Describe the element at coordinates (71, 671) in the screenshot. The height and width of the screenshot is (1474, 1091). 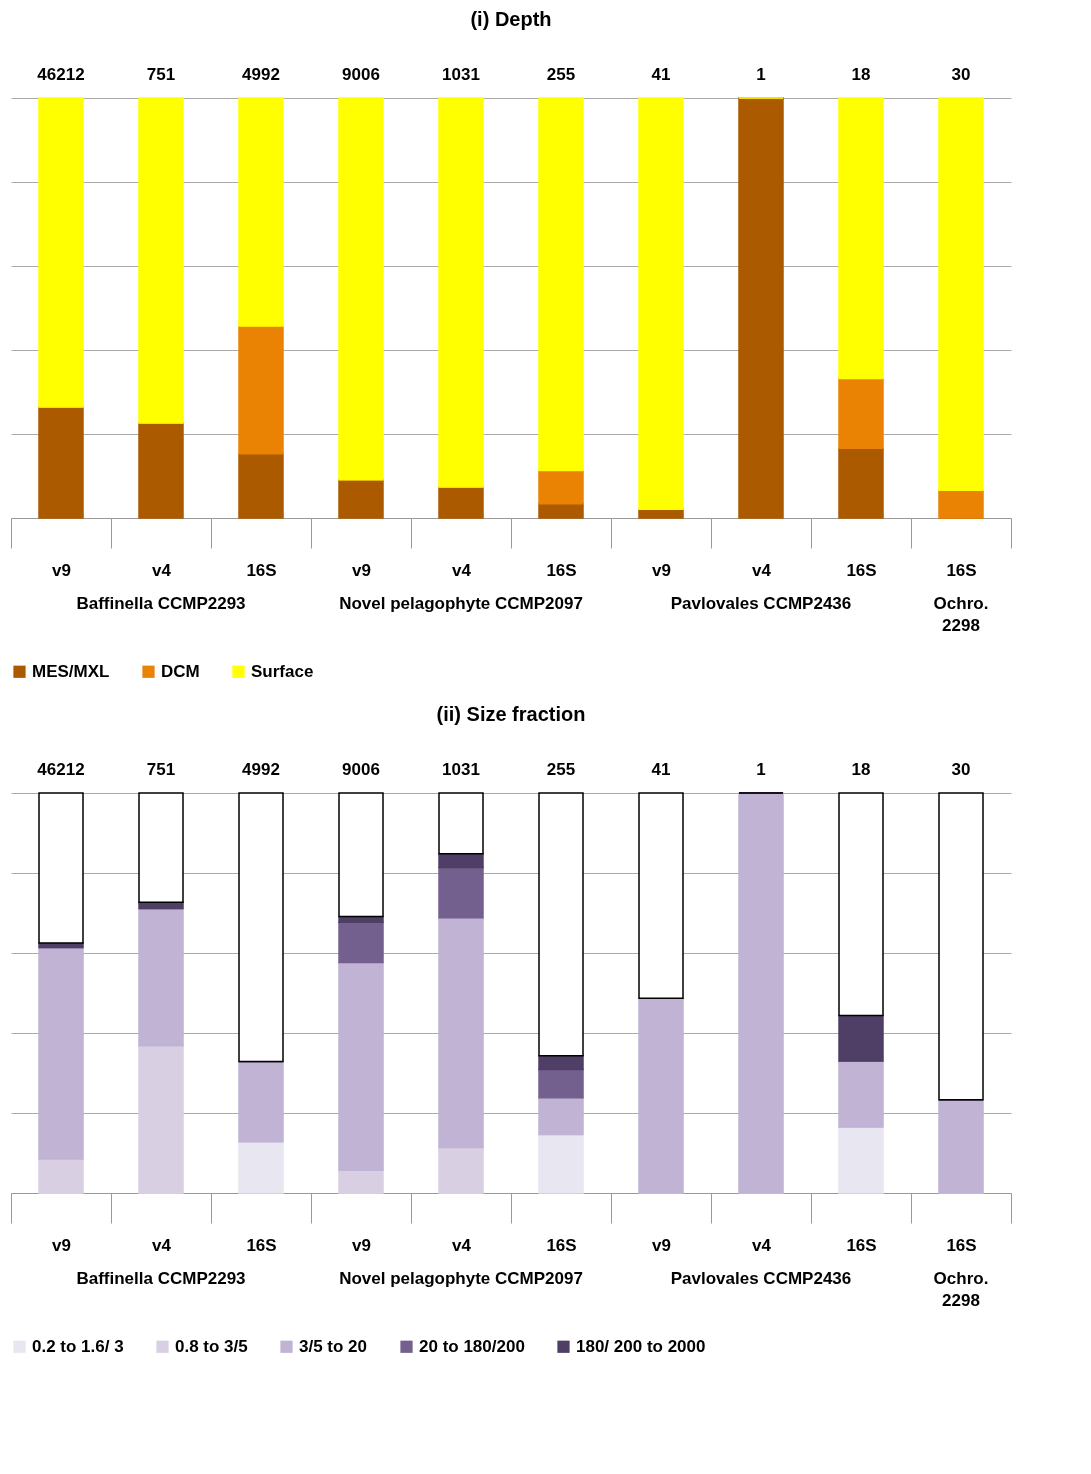
I see `legend-label: MES/MXL` at that location.